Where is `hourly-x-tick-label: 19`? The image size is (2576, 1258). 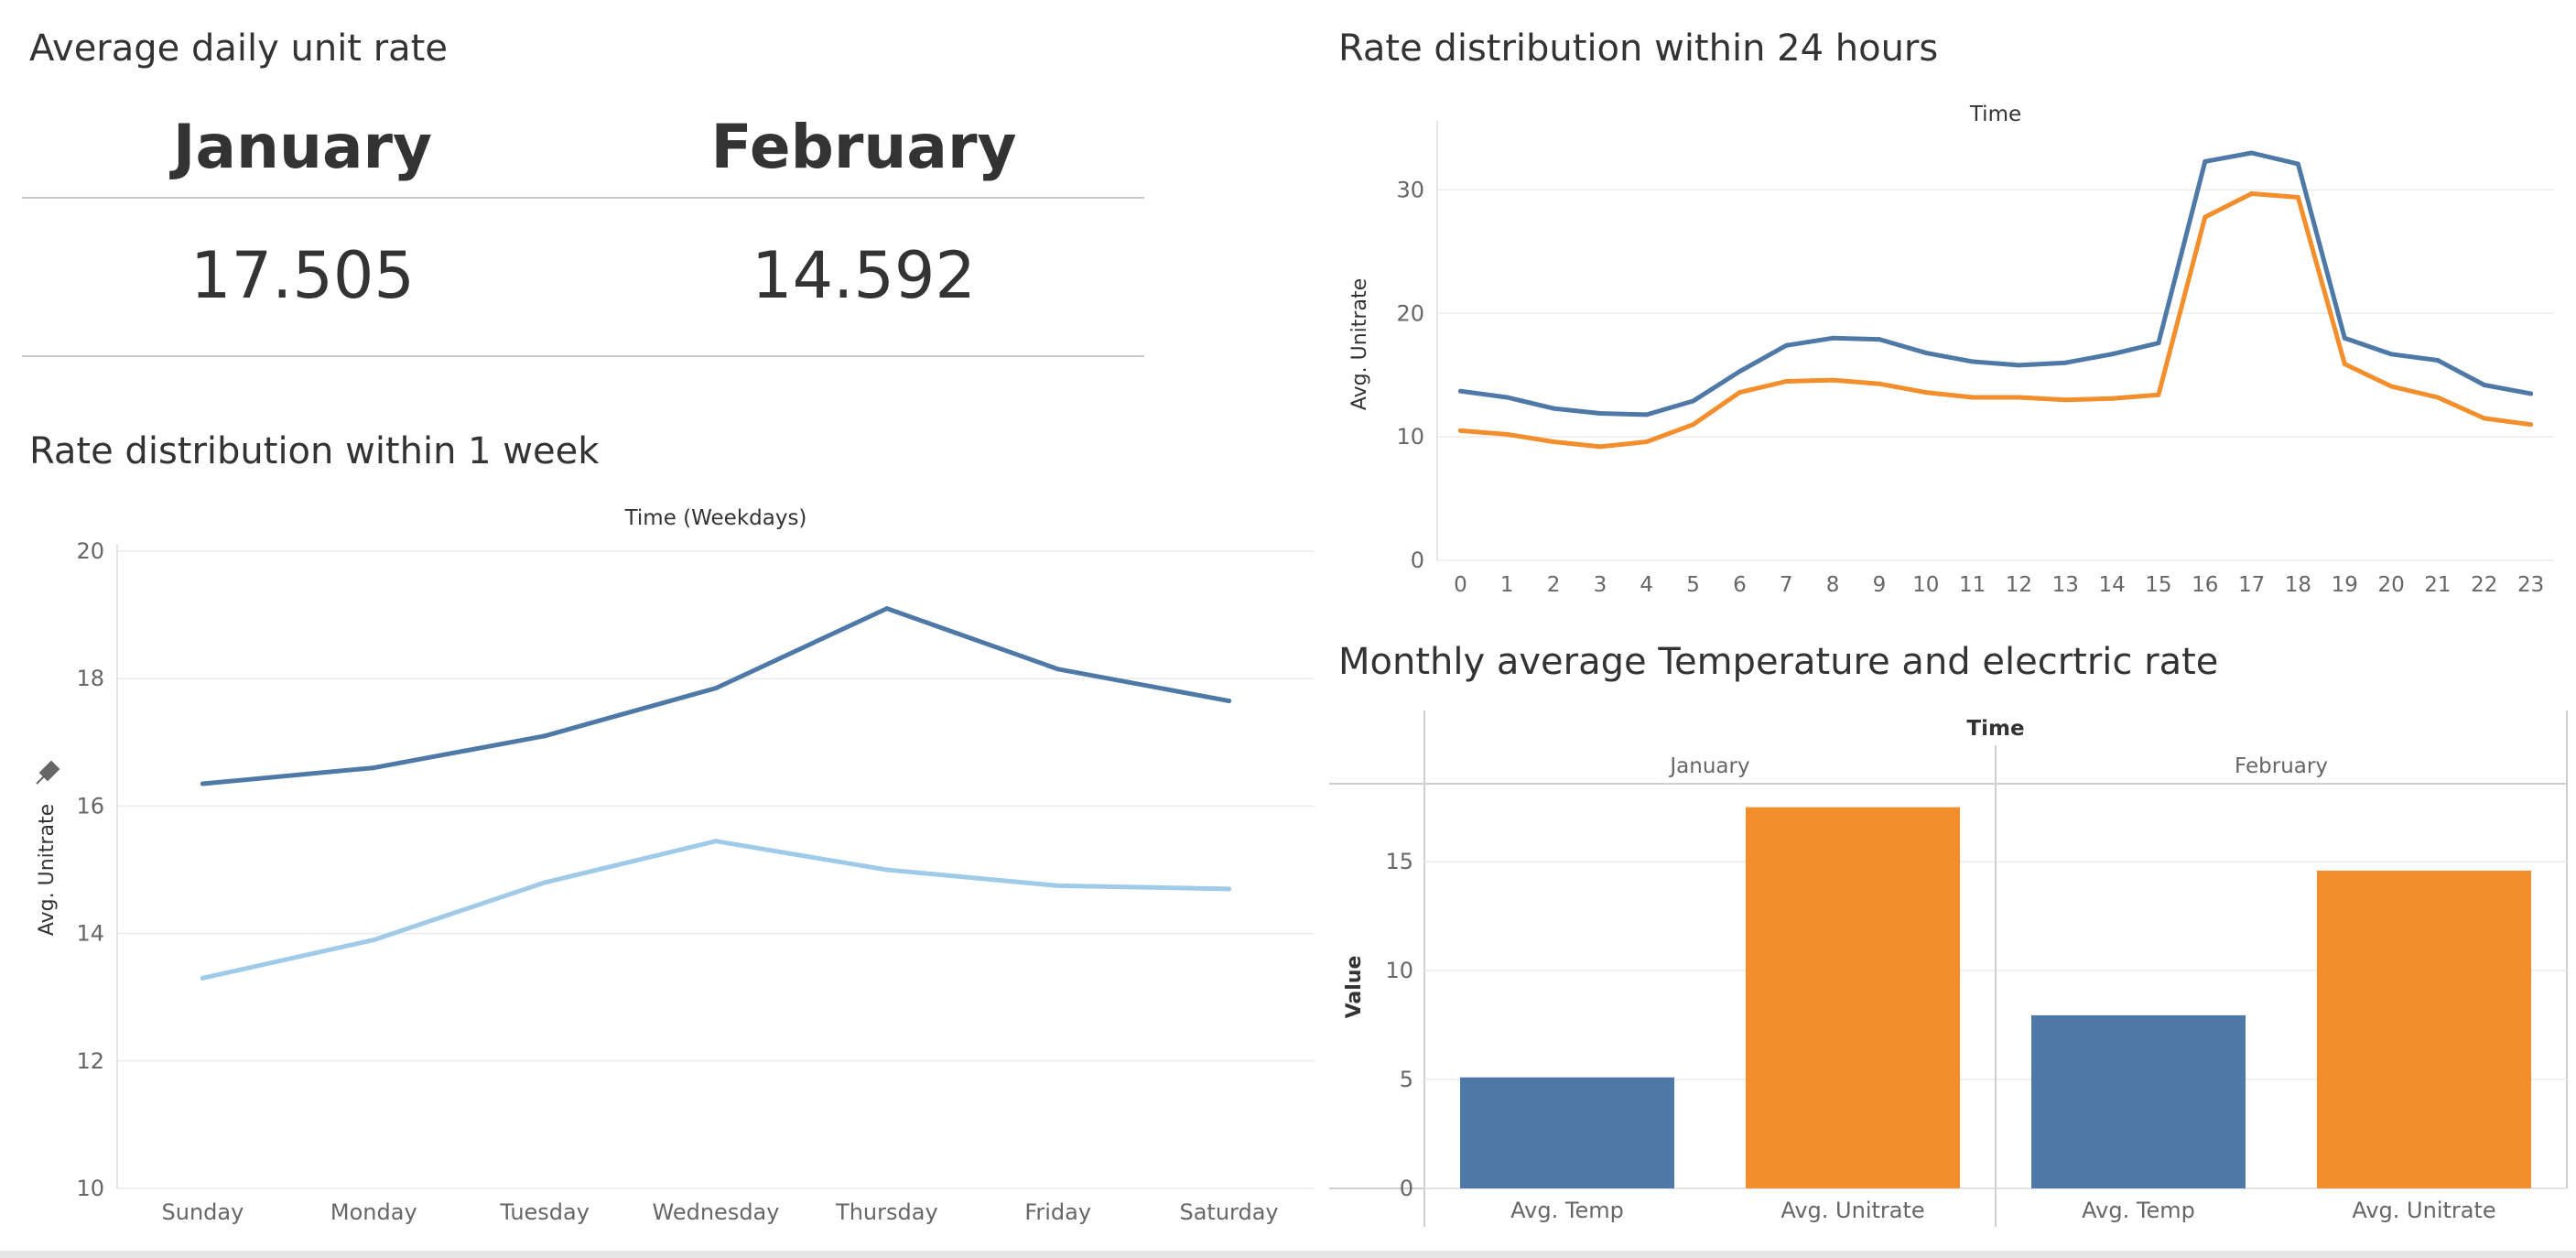
hourly-x-tick-label: 19 is located at coordinates (2345, 585).